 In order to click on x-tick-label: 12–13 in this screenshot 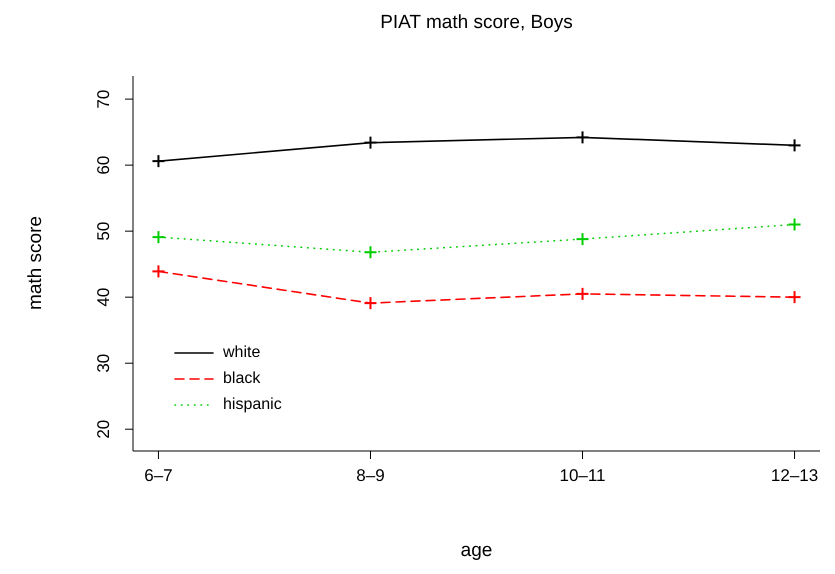, I will do `click(794, 476)`.